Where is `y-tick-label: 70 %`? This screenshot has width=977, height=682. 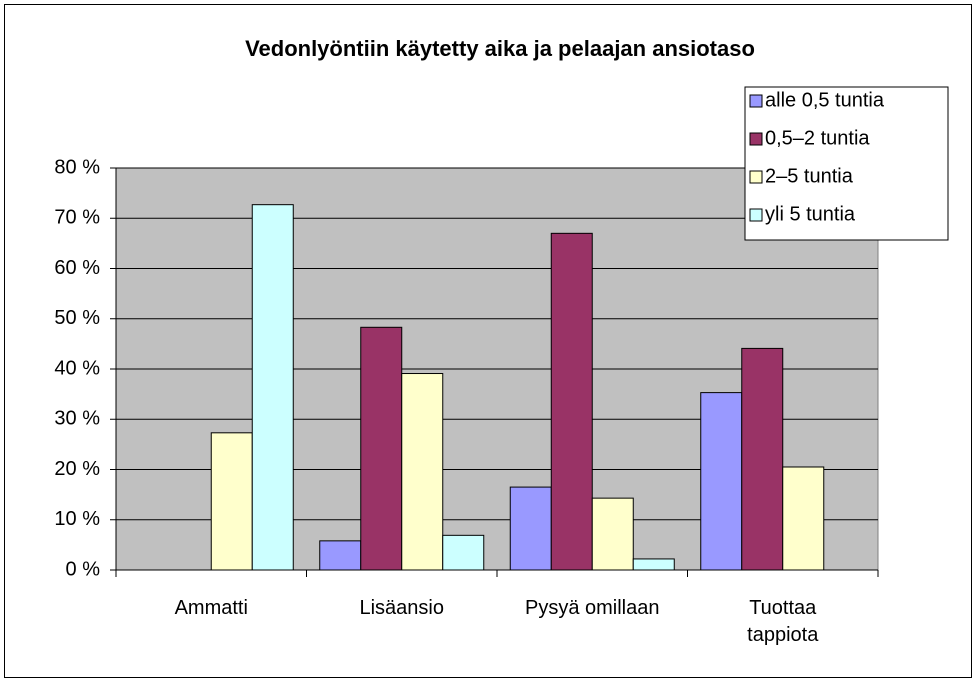
y-tick-label: 70 % is located at coordinates (77, 218).